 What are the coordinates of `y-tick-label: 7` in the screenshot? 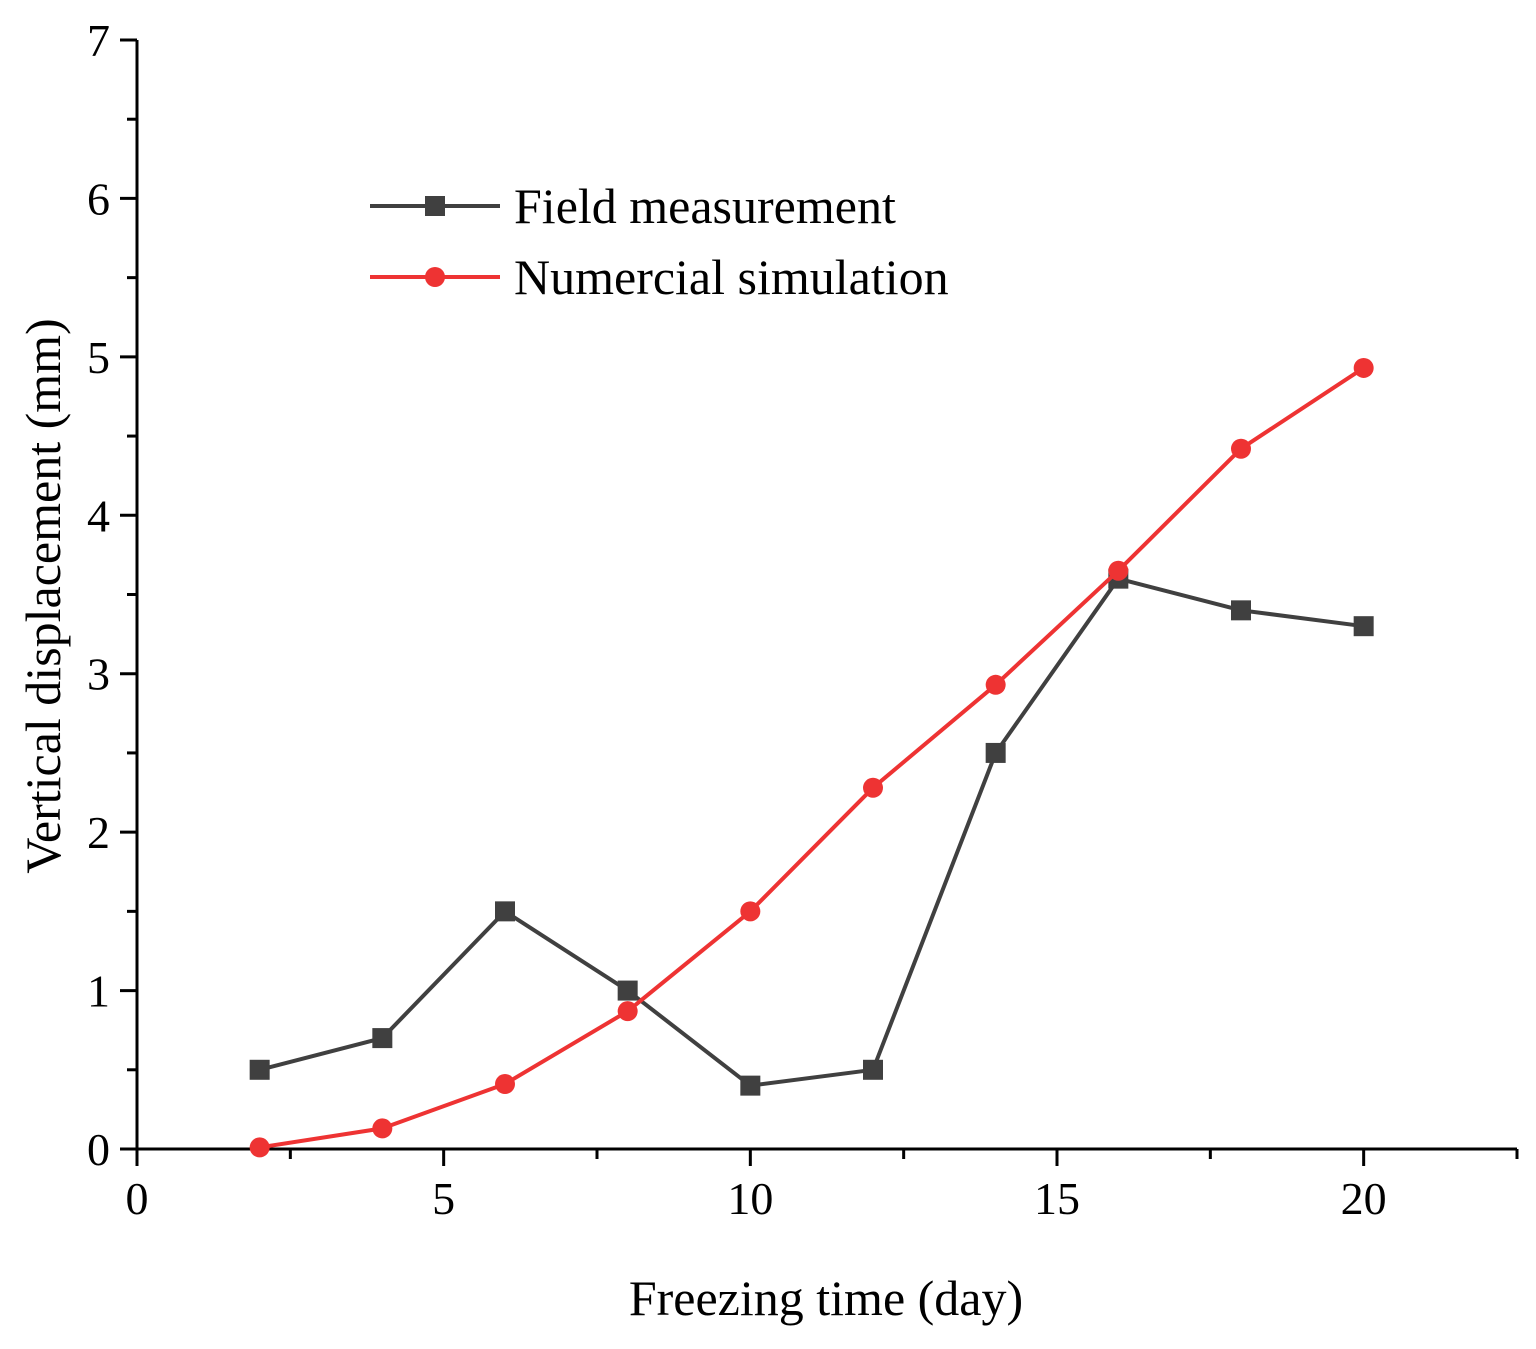 It's located at (98, 40).